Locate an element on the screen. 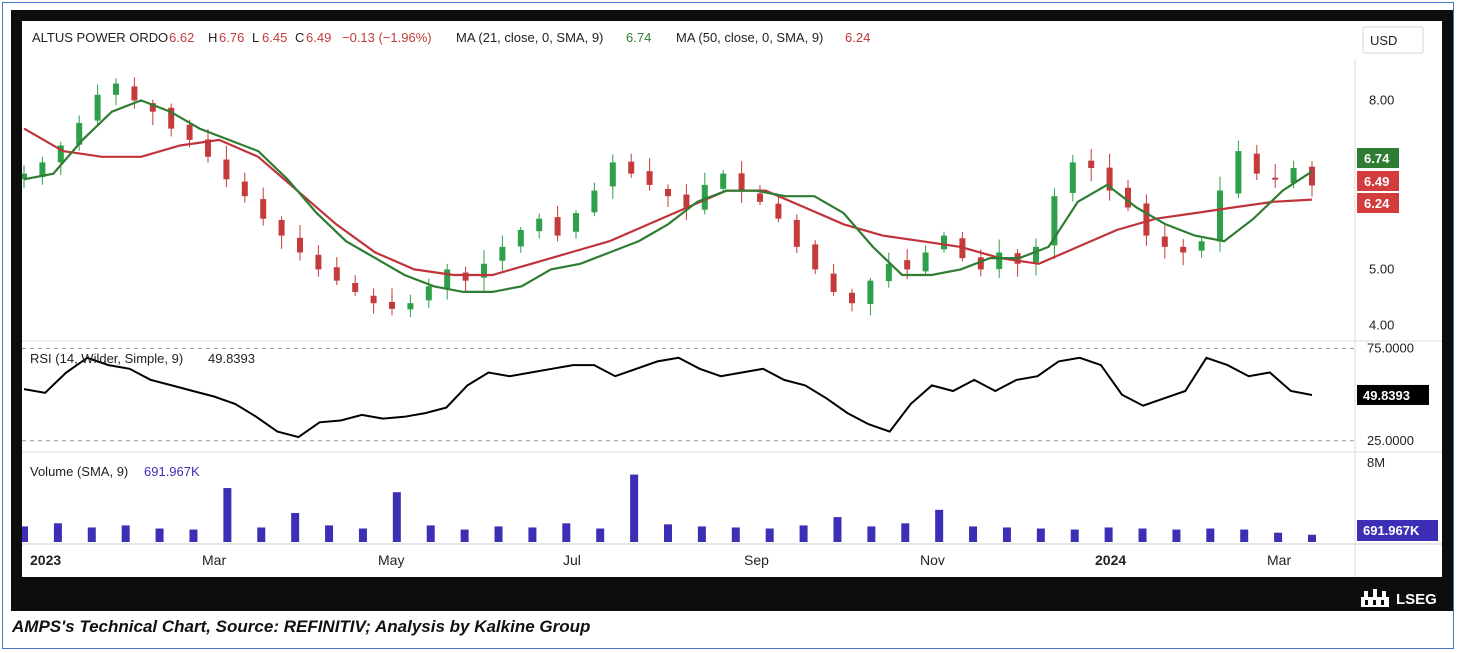  high-value: 6.76 is located at coordinates (231, 37).